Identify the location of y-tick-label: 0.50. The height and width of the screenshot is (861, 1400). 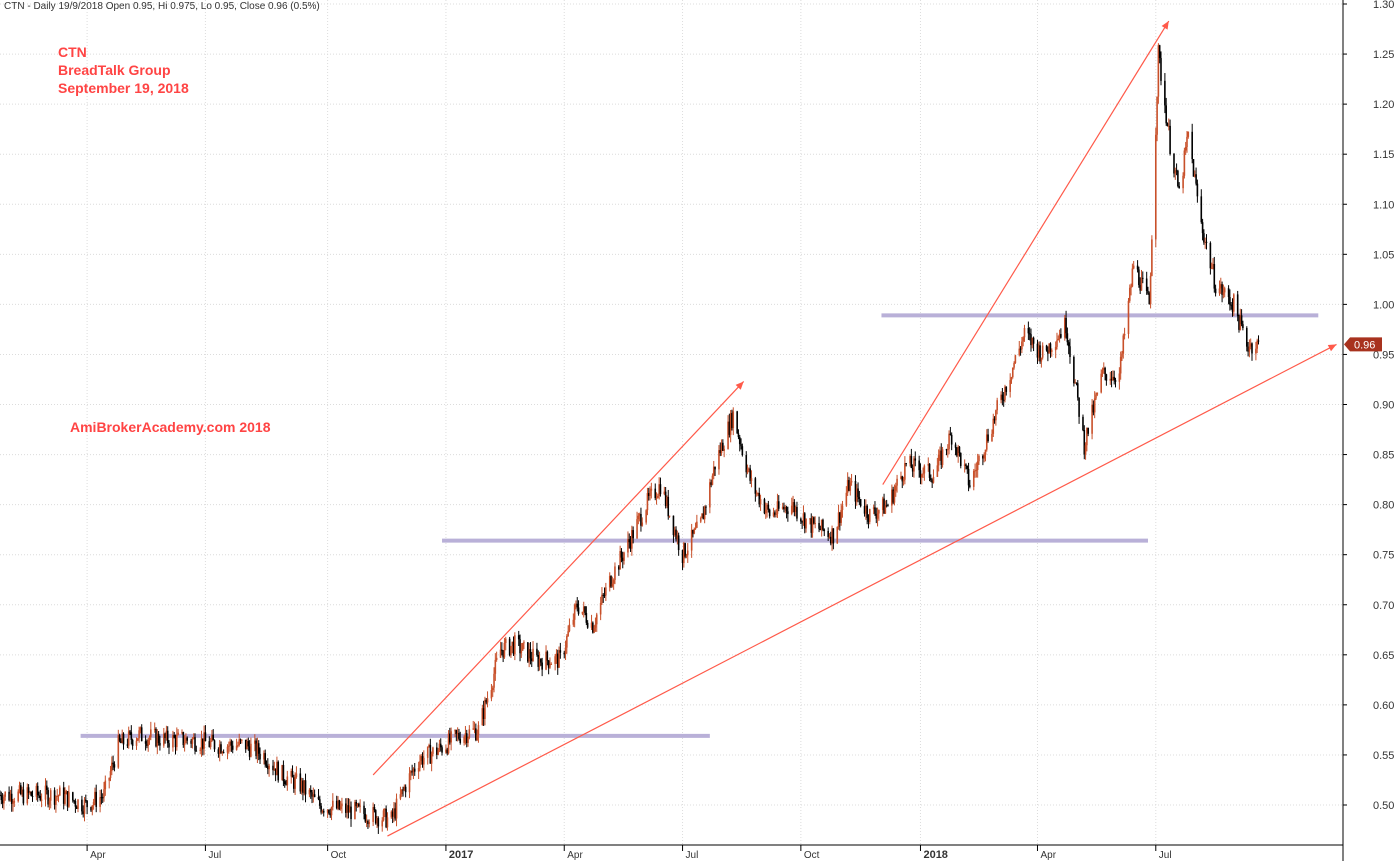
(1383, 806).